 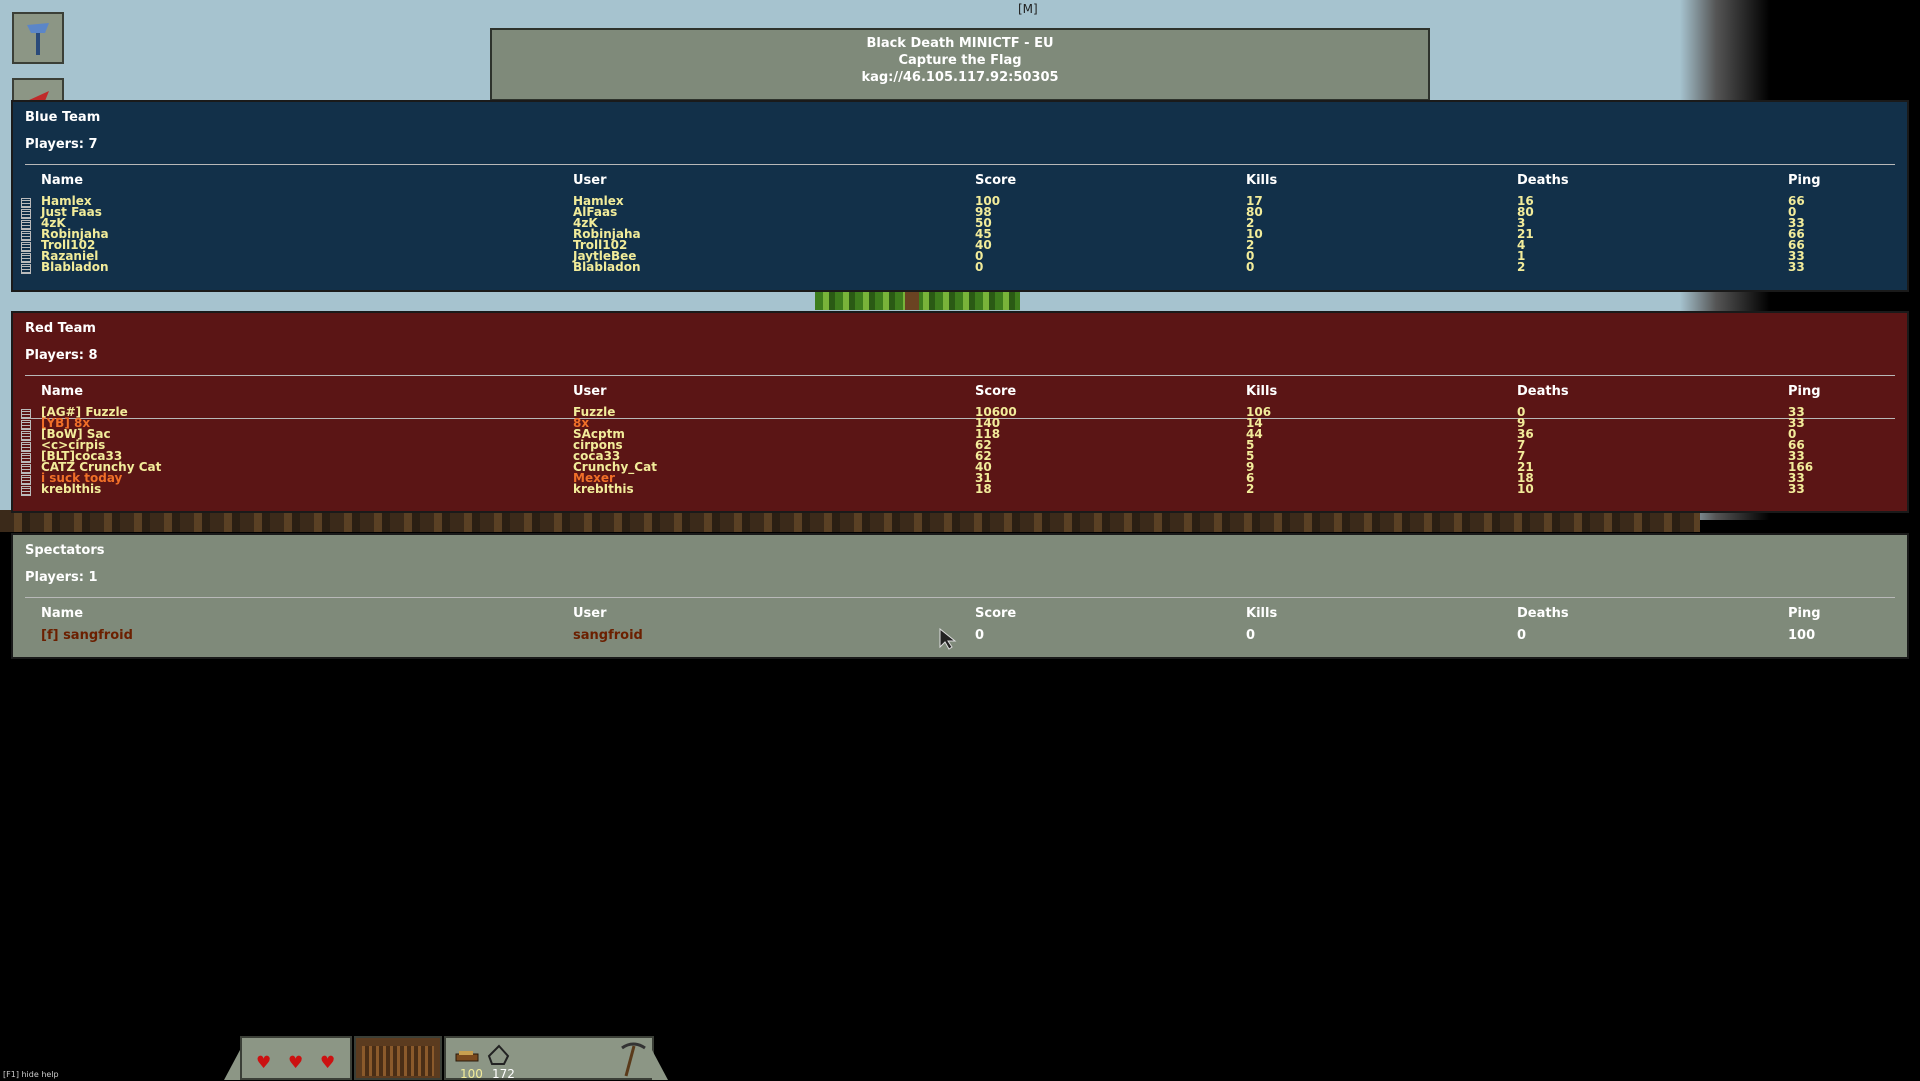 I want to click on player-row: [BLT]coca33 coca33 62 5 7 33, so click(x=960, y=456).